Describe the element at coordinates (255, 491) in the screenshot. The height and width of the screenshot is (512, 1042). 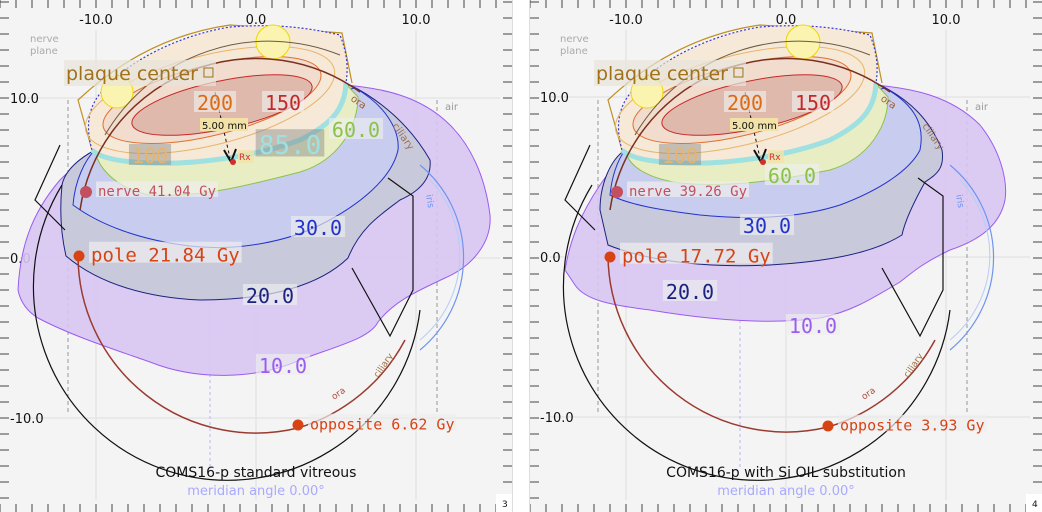
I see `meridian-angle-label: meridian angle 0.00°` at that location.